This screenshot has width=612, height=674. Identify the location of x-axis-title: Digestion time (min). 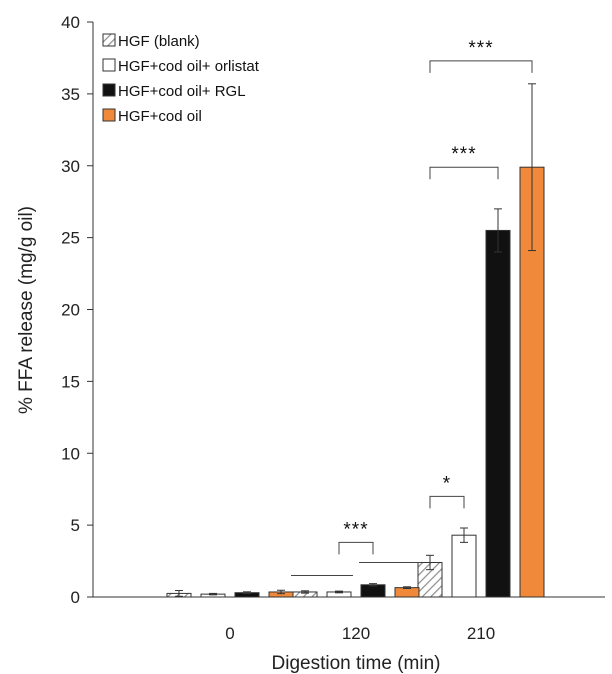
(356, 663).